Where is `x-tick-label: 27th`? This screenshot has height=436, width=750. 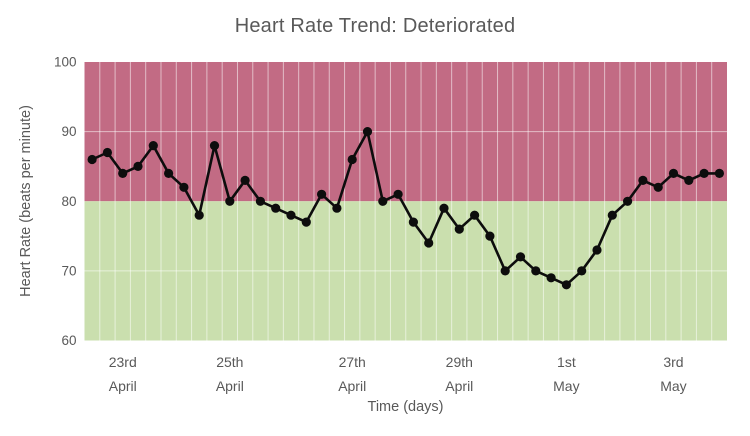 x-tick-label: 27th is located at coordinates (352, 362).